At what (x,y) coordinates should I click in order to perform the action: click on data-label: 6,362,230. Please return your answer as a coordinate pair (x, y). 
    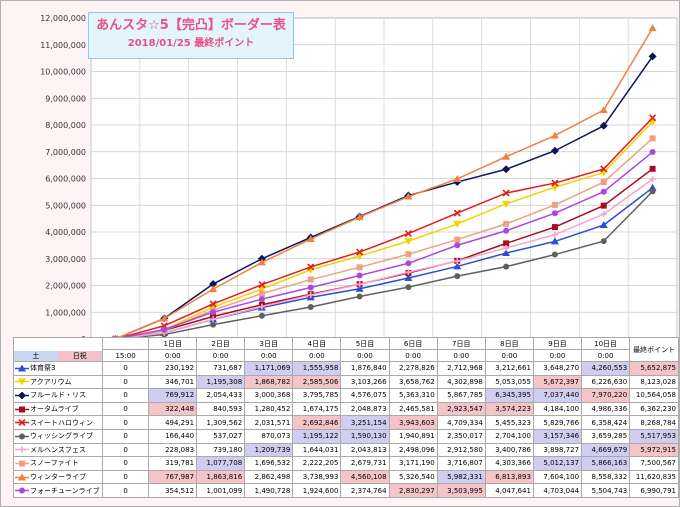
    Looking at the image, I should click on (654, 409).